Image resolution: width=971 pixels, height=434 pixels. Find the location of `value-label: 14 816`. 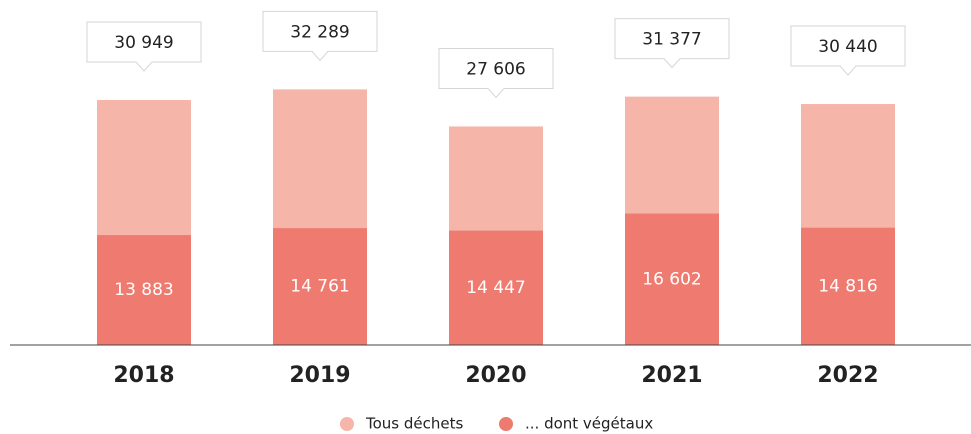

value-label: 14 816 is located at coordinates (847, 286).